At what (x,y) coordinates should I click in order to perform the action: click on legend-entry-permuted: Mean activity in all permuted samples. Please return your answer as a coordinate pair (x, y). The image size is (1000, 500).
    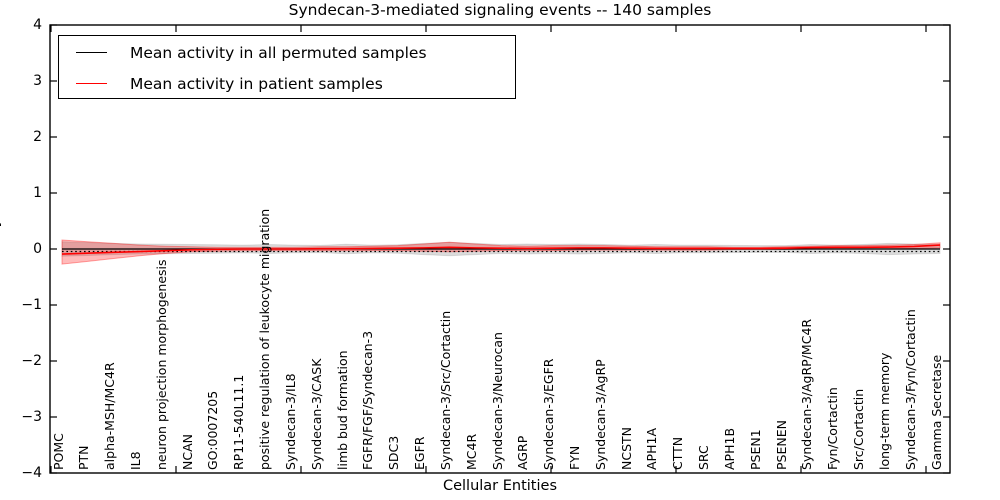
    Looking at the image, I should click on (295, 52).